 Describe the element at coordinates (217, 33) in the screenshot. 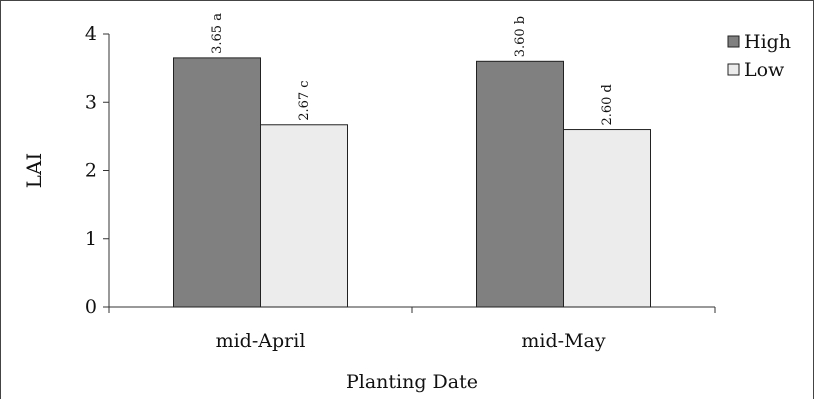

I see `data-label: 3.65 a` at that location.